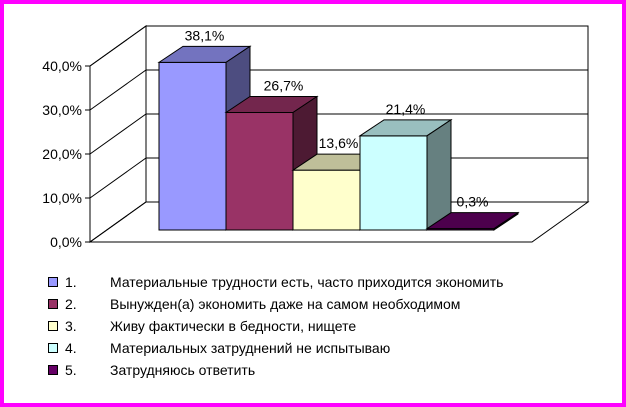  I want to click on legend-number: 2., so click(71, 304).